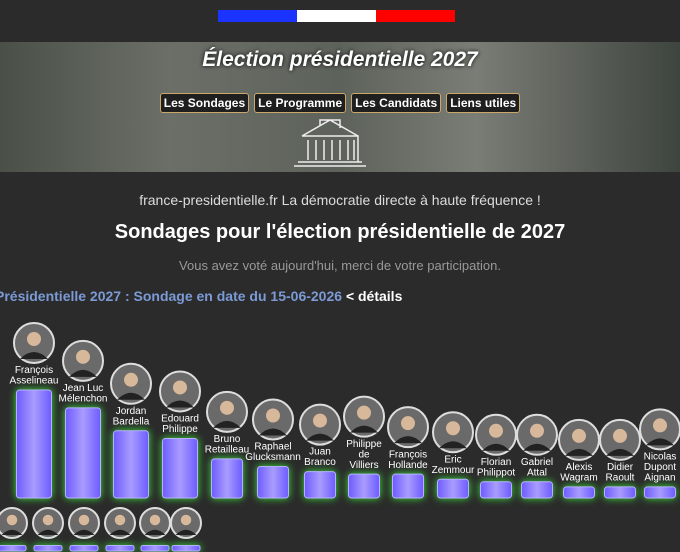 Image resolution: width=680 pixels, height=552 pixels. Describe the element at coordinates (330, 143) in the screenshot. I see `building-icon` at that location.